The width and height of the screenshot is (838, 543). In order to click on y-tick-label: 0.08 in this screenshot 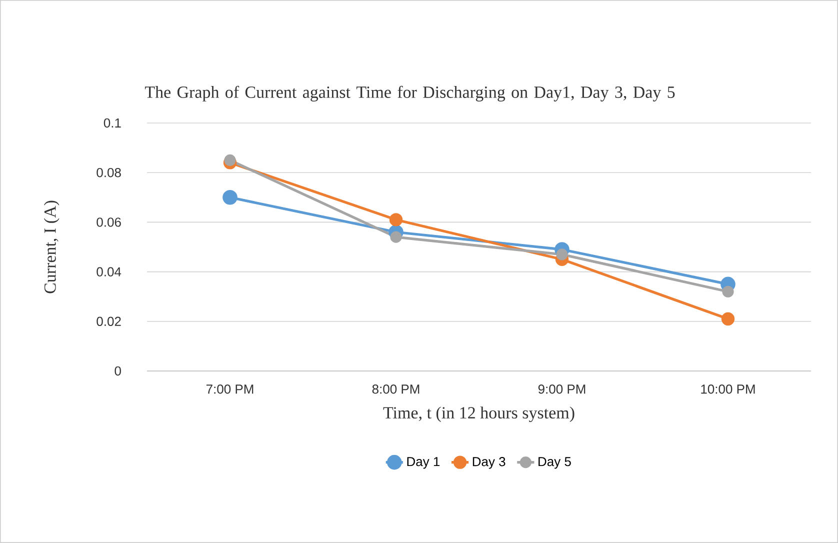, I will do `click(108, 173)`.